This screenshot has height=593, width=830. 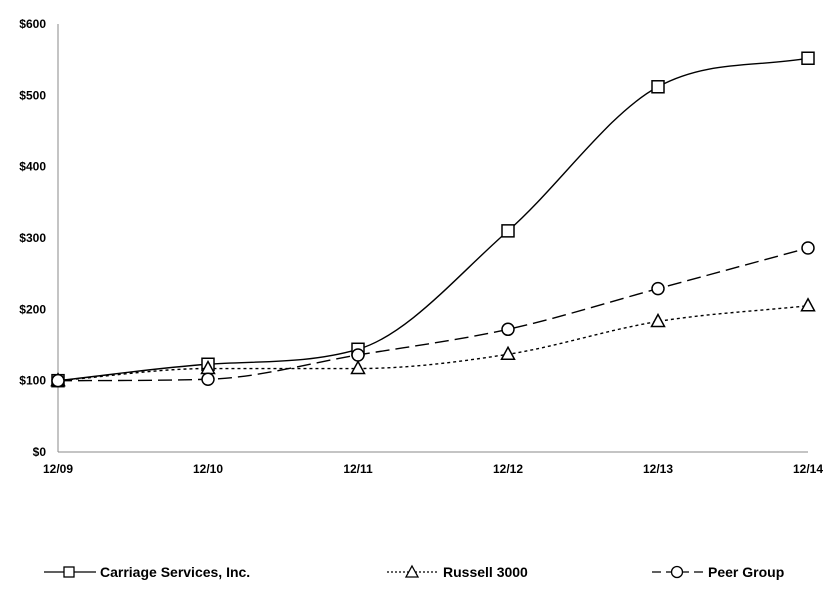 I want to click on y-axis-ticks: $0 $100 $200 $300 $400 $500 $600, so click(x=32, y=238).